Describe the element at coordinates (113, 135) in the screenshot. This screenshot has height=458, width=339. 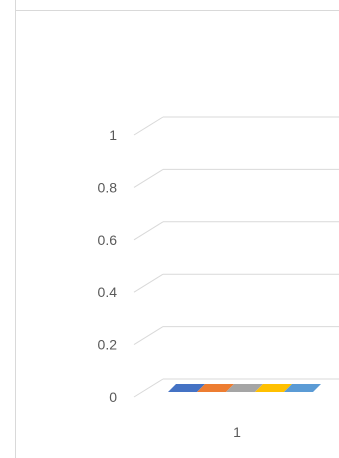
I see `y-tick-label: 1` at that location.